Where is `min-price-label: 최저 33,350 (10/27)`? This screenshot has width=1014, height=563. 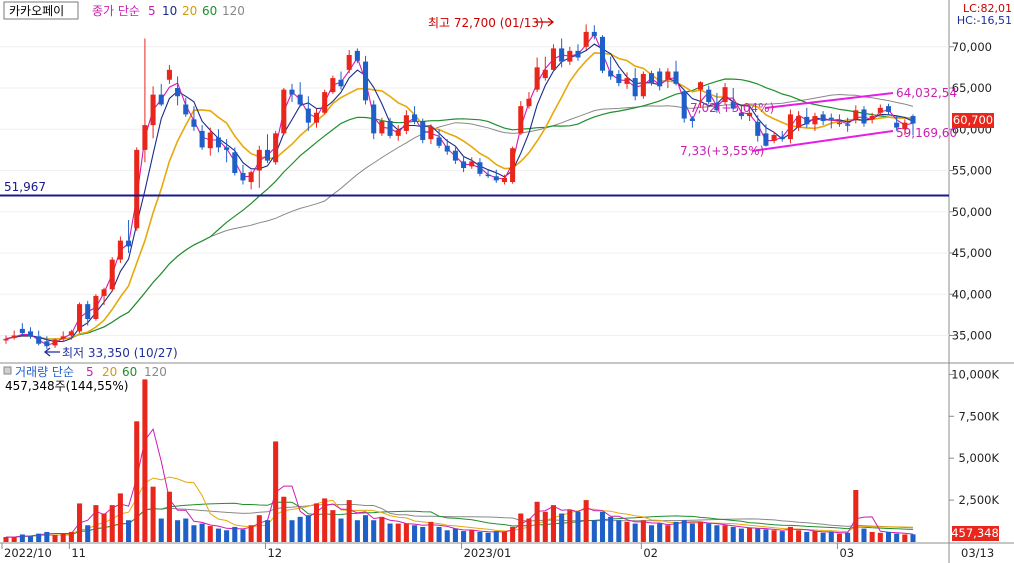
min-price-label: 최저 33,350 (10/27) is located at coordinates (120, 353).